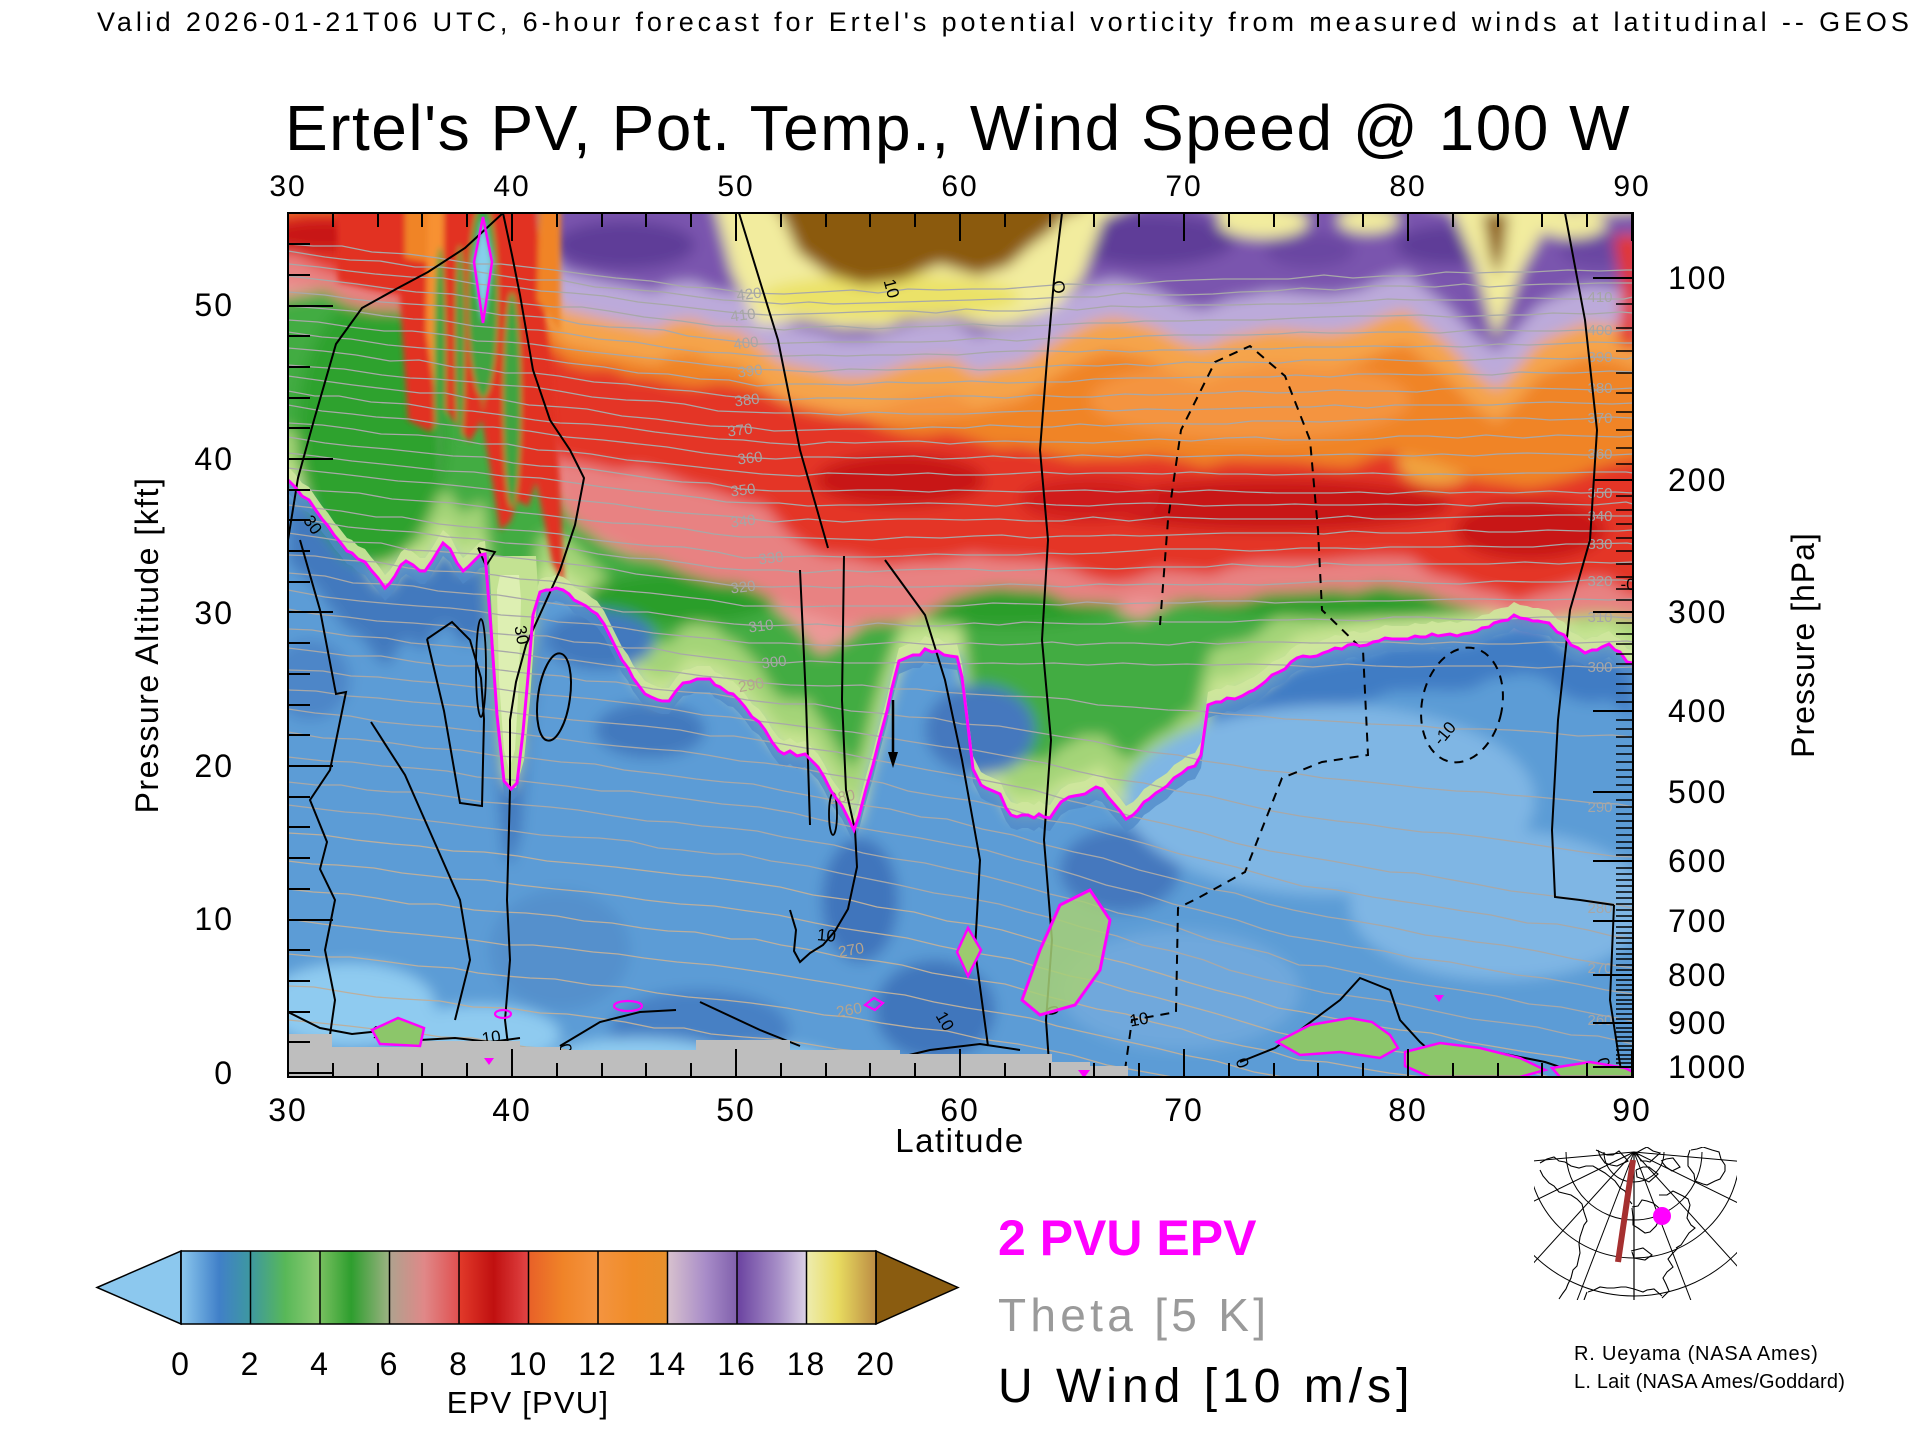  Describe the element at coordinates (320, 1364) in the screenshot. I see `svg-text: 4` at that location.